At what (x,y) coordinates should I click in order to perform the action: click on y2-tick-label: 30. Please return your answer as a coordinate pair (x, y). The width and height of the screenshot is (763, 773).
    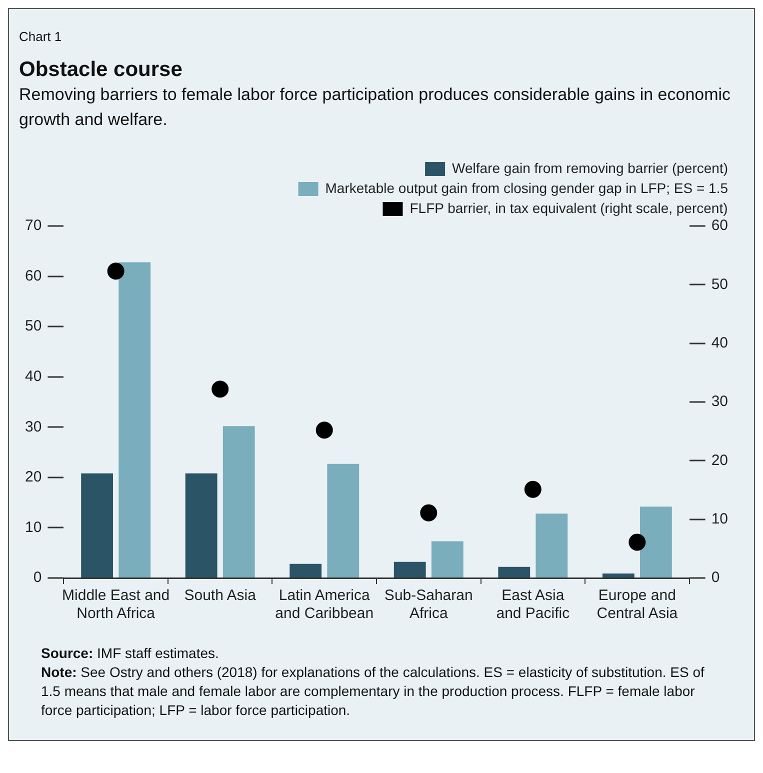
    Looking at the image, I should click on (719, 401).